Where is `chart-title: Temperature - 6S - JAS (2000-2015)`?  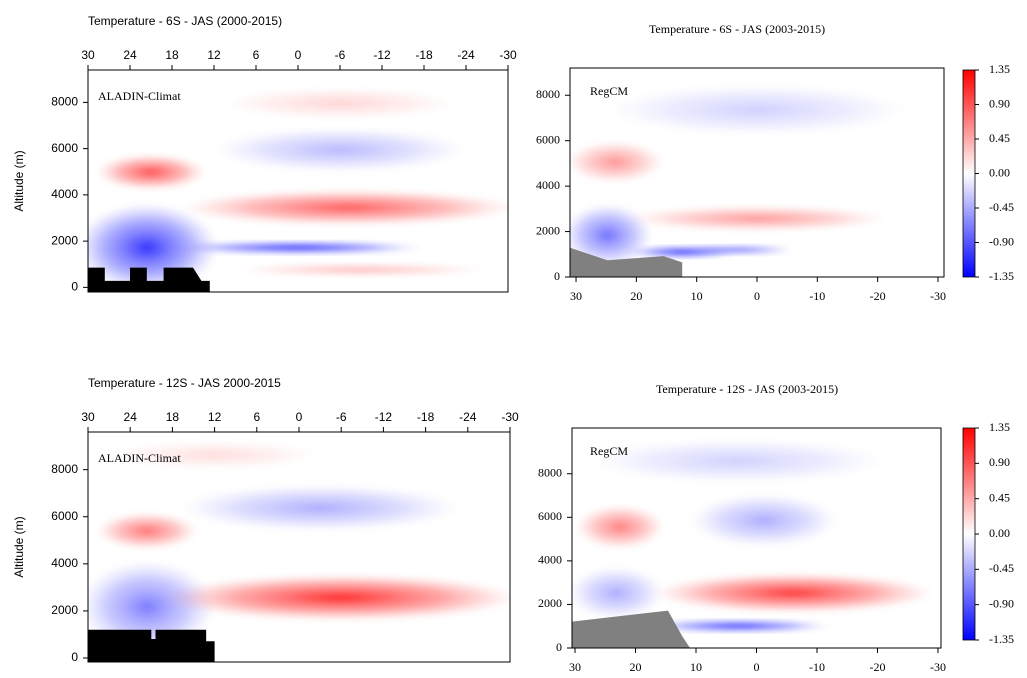
chart-title: Temperature - 6S - JAS (2000-2015) is located at coordinates (185, 21).